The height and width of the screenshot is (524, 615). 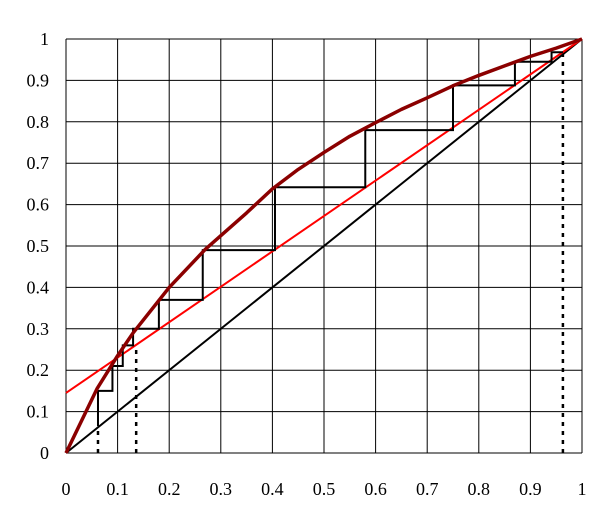 What do you see at coordinates (582, 489) in the screenshot?
I see `x-tick-label: 1` at bounding box center [582, 489].